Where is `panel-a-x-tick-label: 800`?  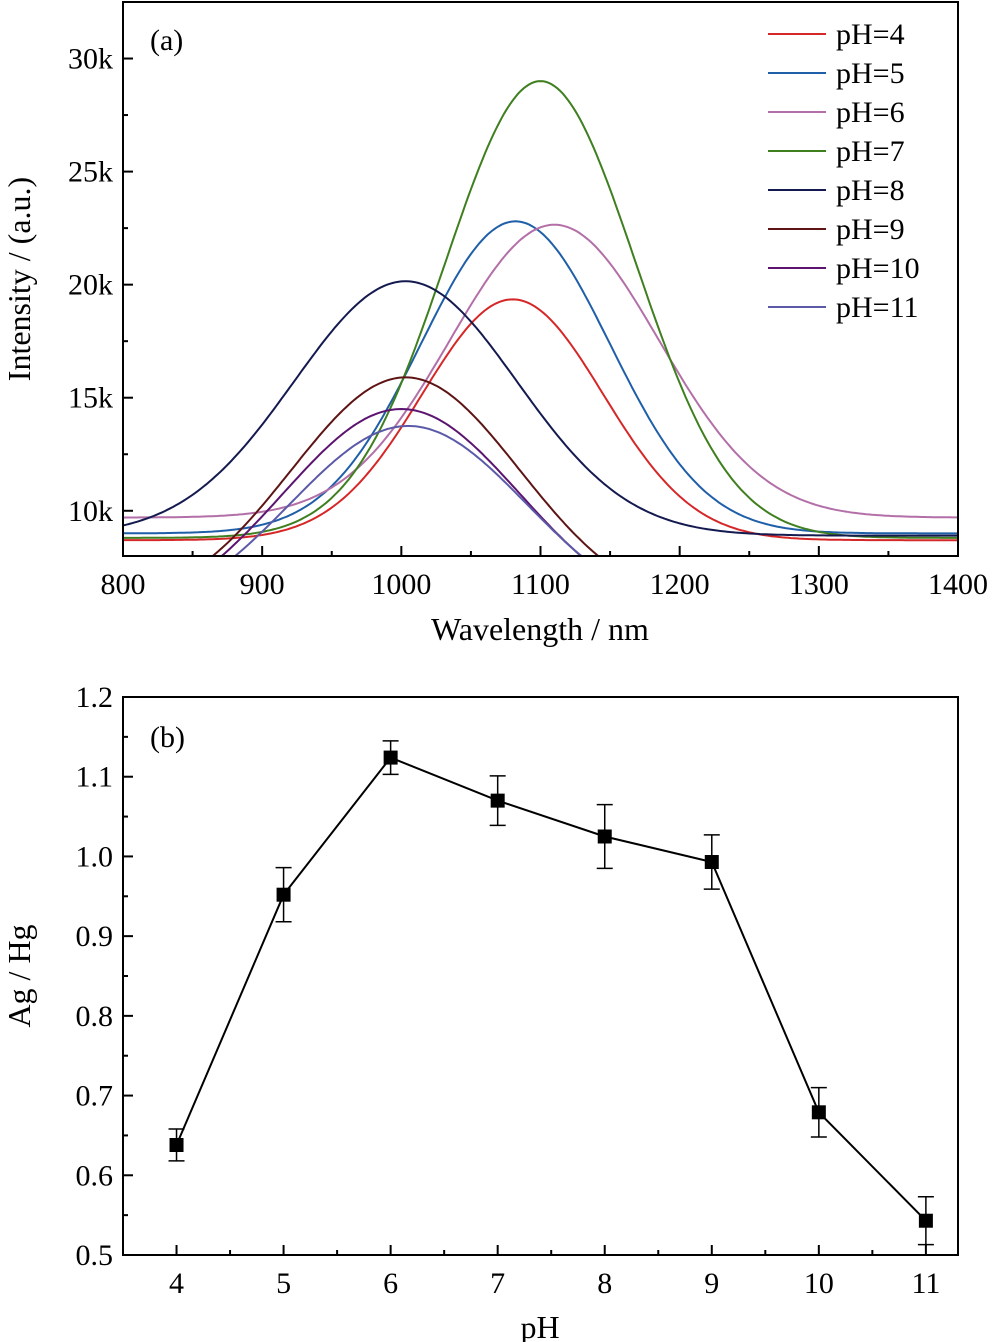 panel-a-x-tick-label: 800 is located at coordinates (123, 584).